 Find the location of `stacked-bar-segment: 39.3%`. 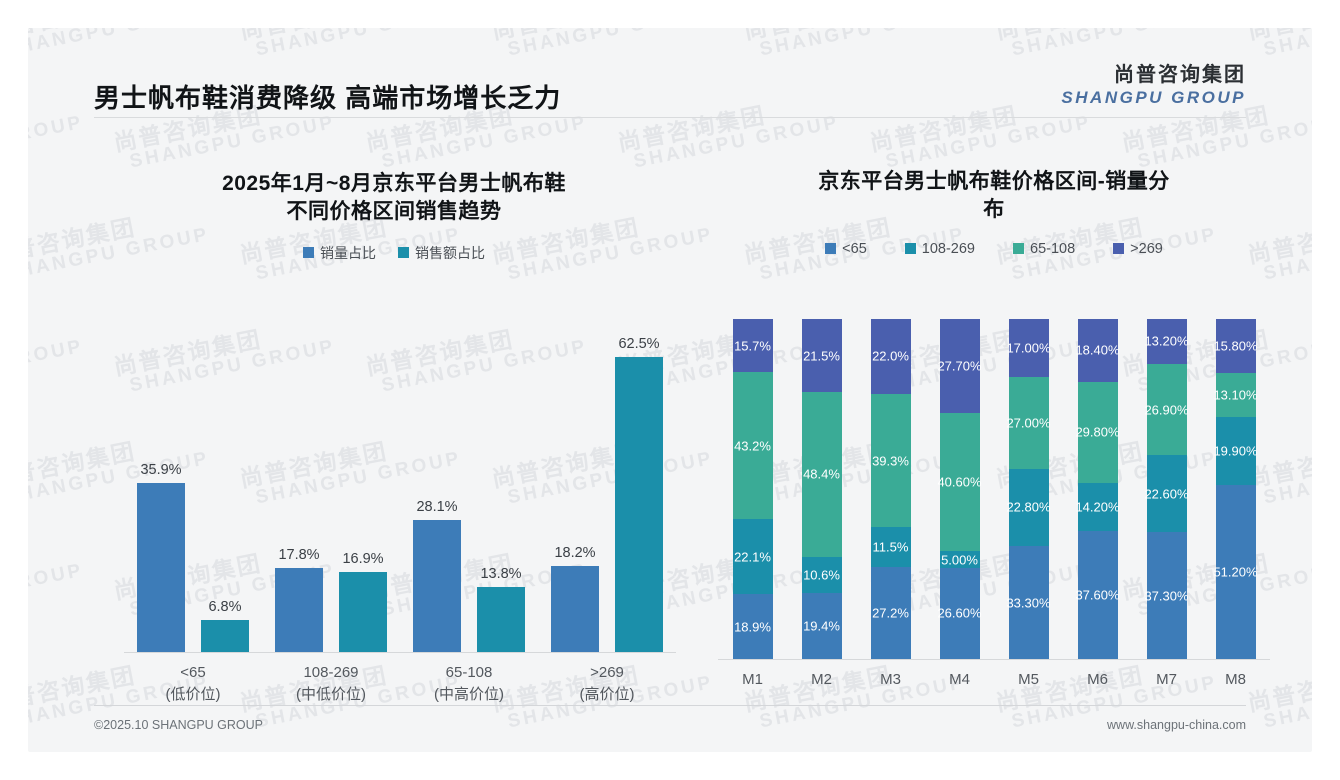

stacked-bar-segment: 39.3% is located at coordinates (890, 460).